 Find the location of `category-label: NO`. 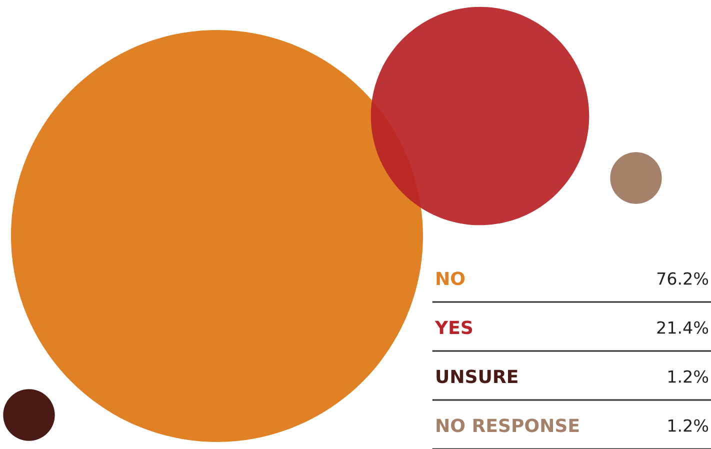

category-label: NO is located at coordinates (450, 279).